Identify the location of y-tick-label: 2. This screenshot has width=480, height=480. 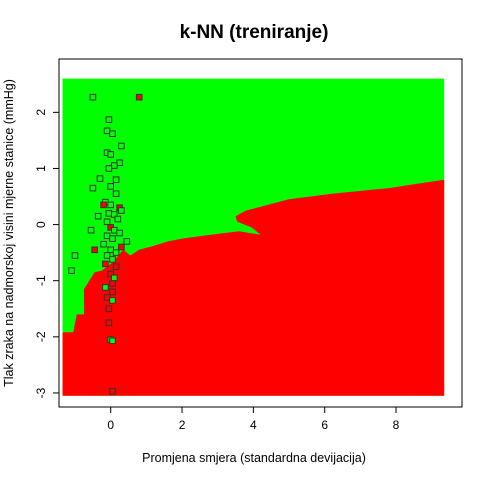
(41, 112).